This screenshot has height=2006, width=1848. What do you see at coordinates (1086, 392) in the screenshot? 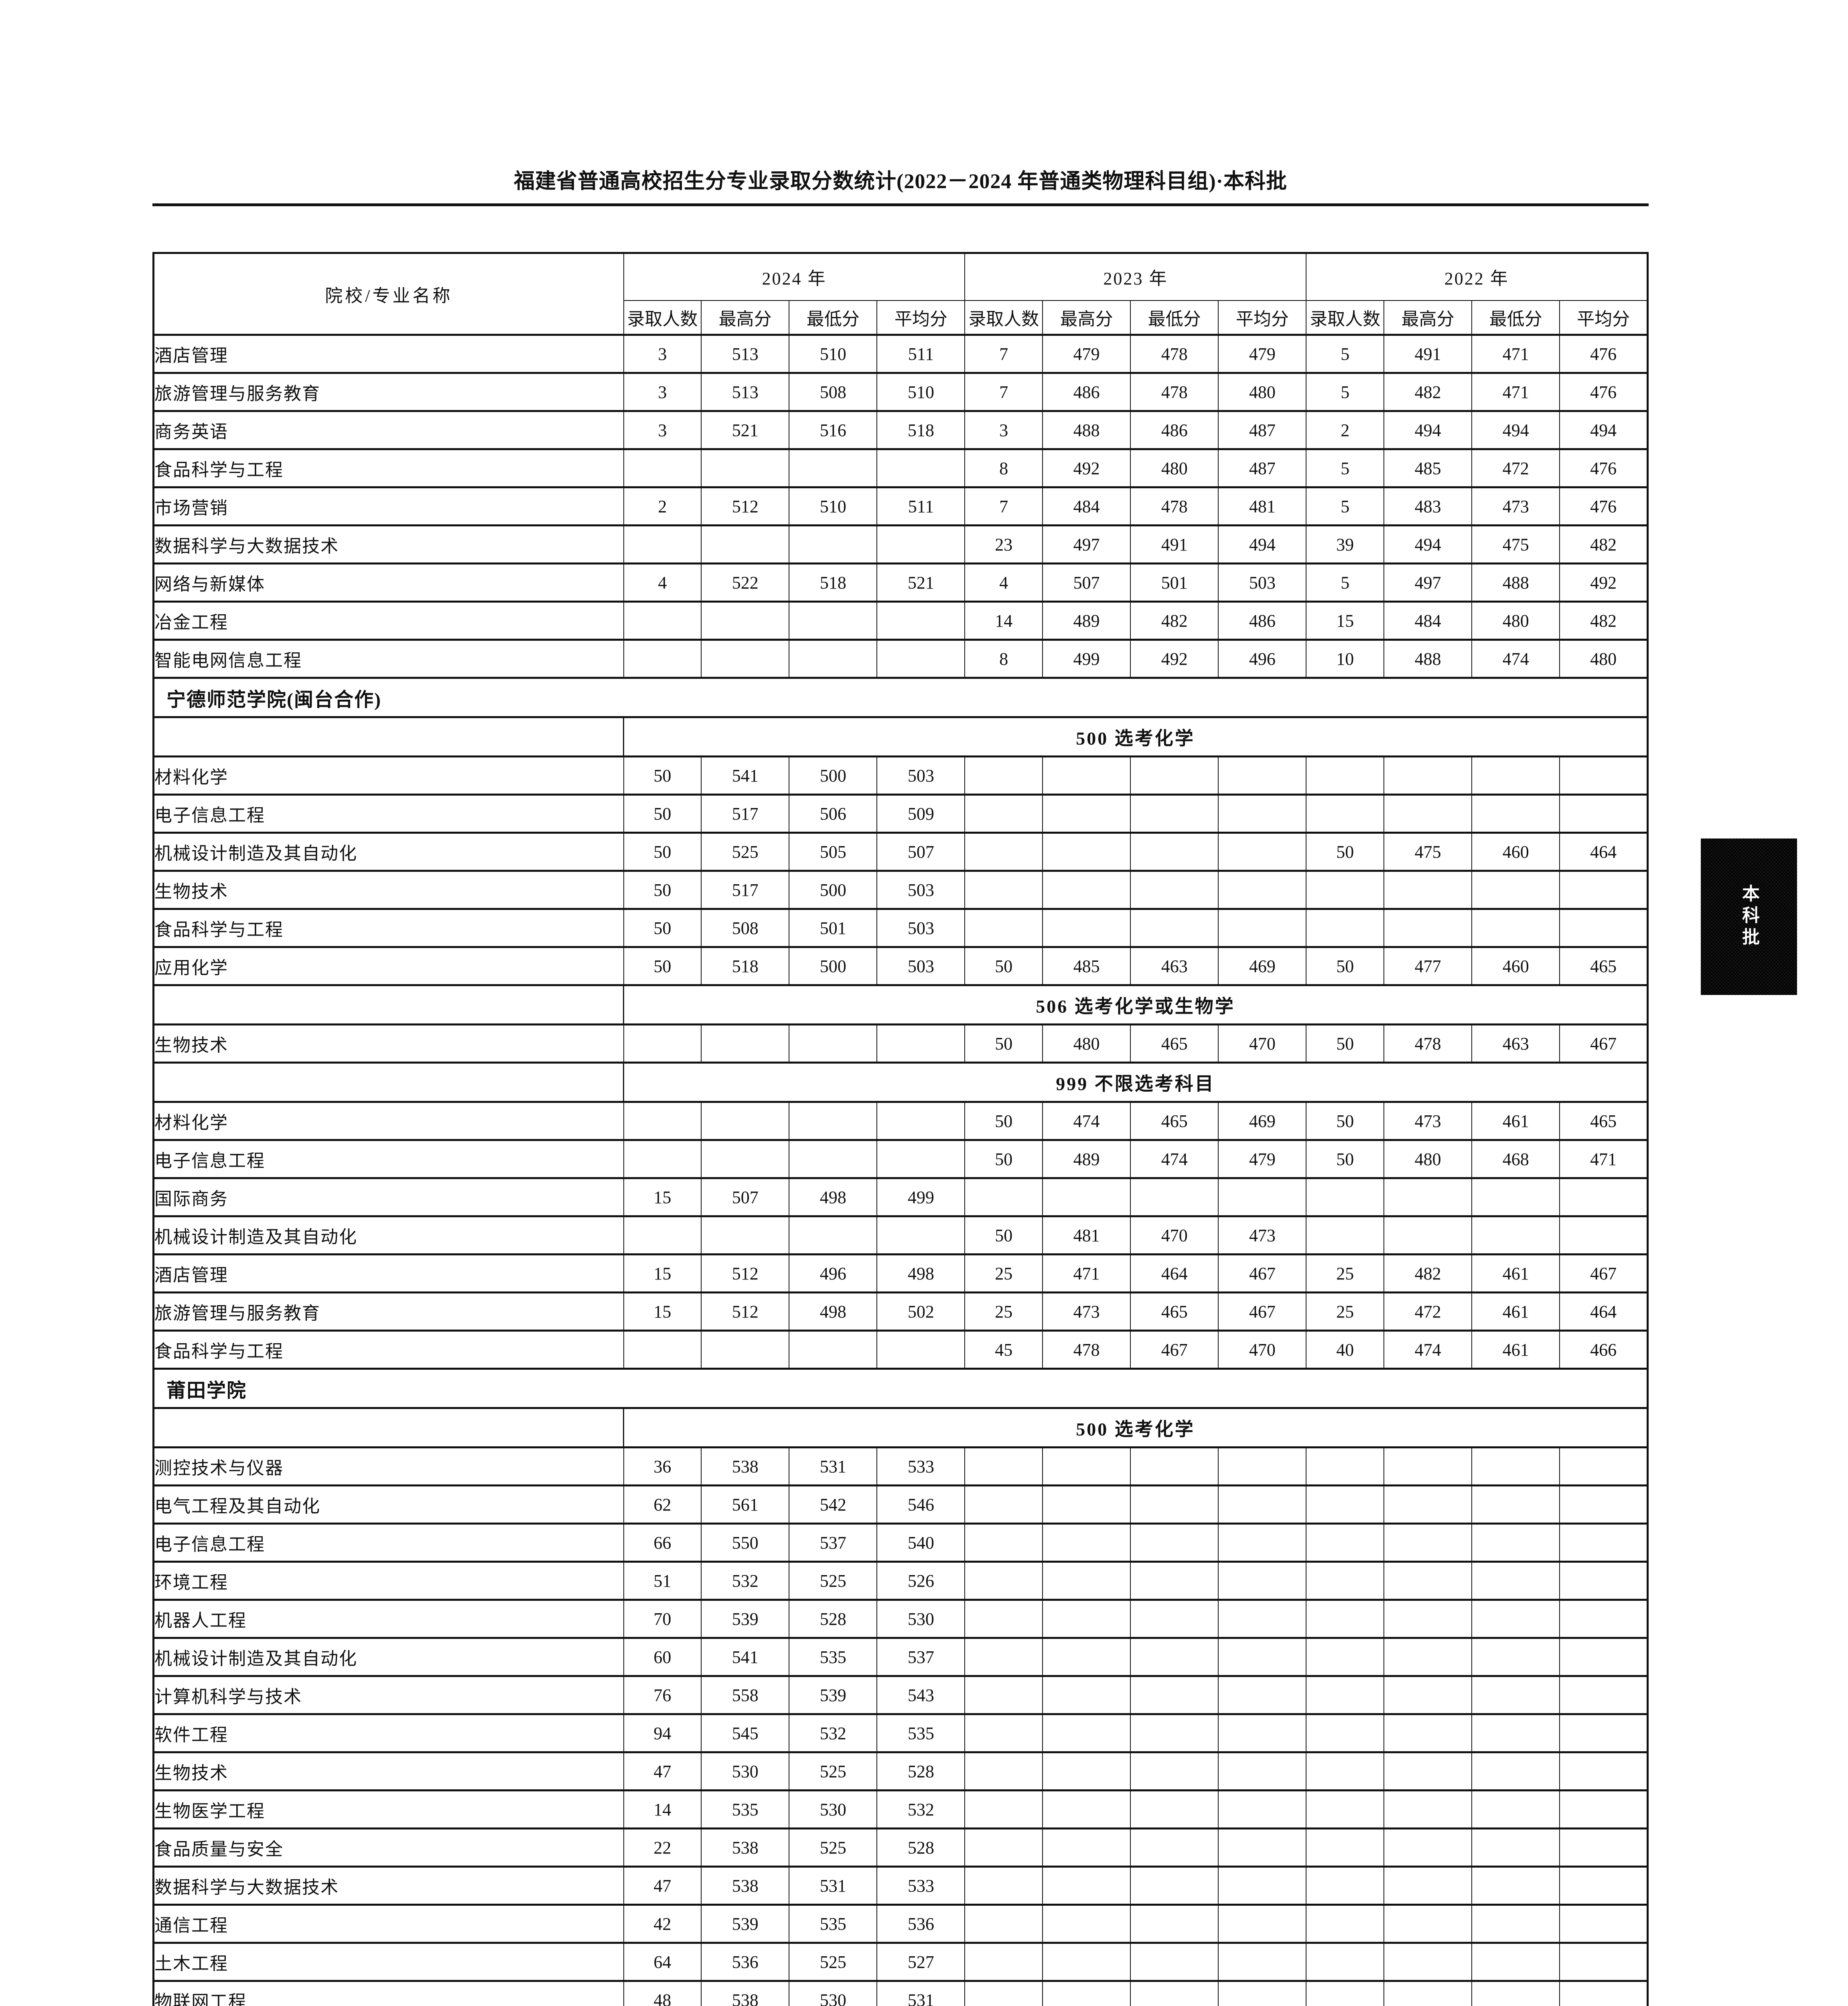
I see `score-cell: 486` at bounding box center [1086, 392].